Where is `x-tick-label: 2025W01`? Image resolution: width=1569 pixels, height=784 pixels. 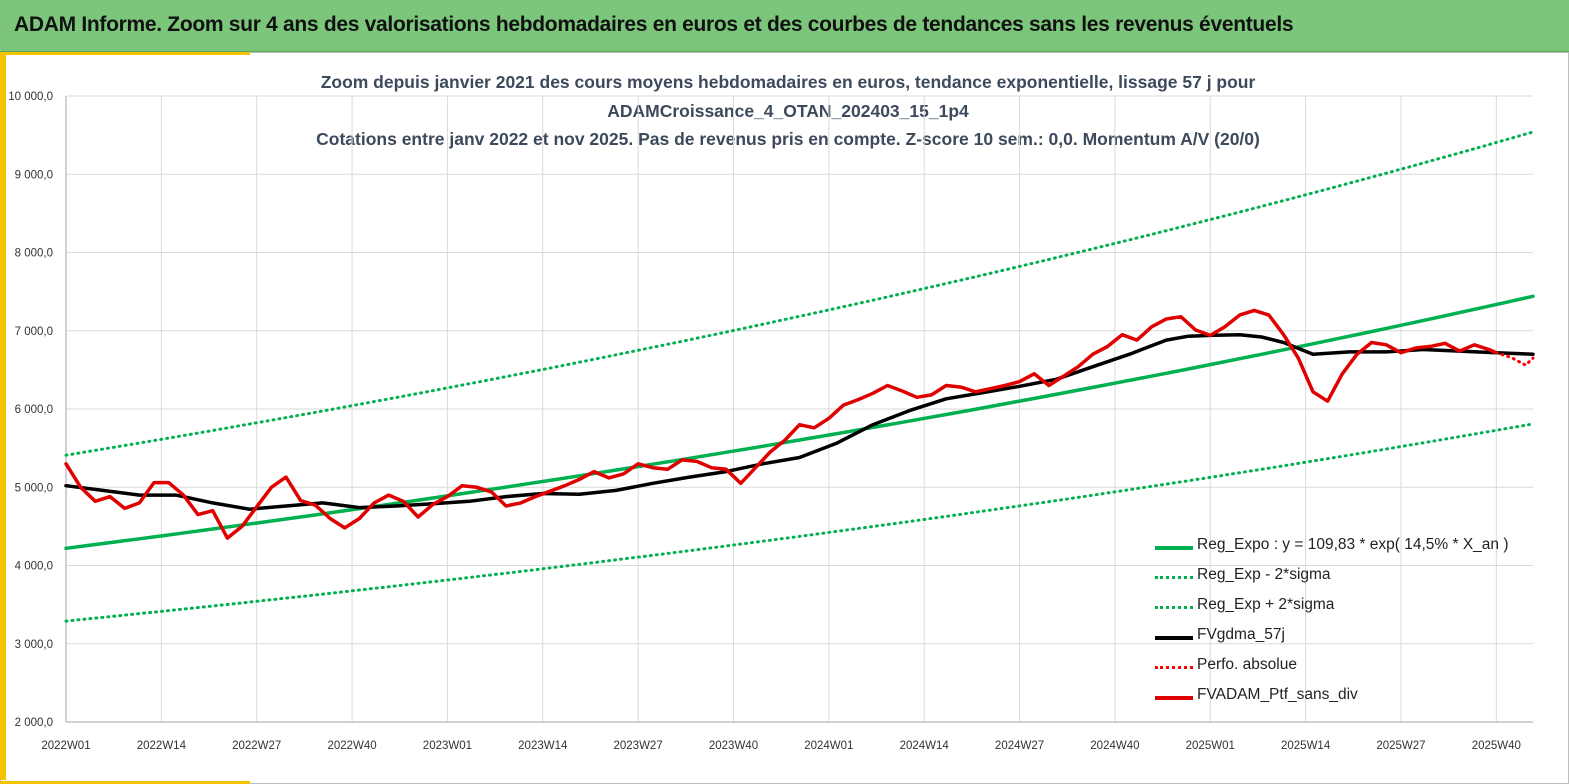 x-tick-label: 2025W01 is located at coordinates (1210, 746).